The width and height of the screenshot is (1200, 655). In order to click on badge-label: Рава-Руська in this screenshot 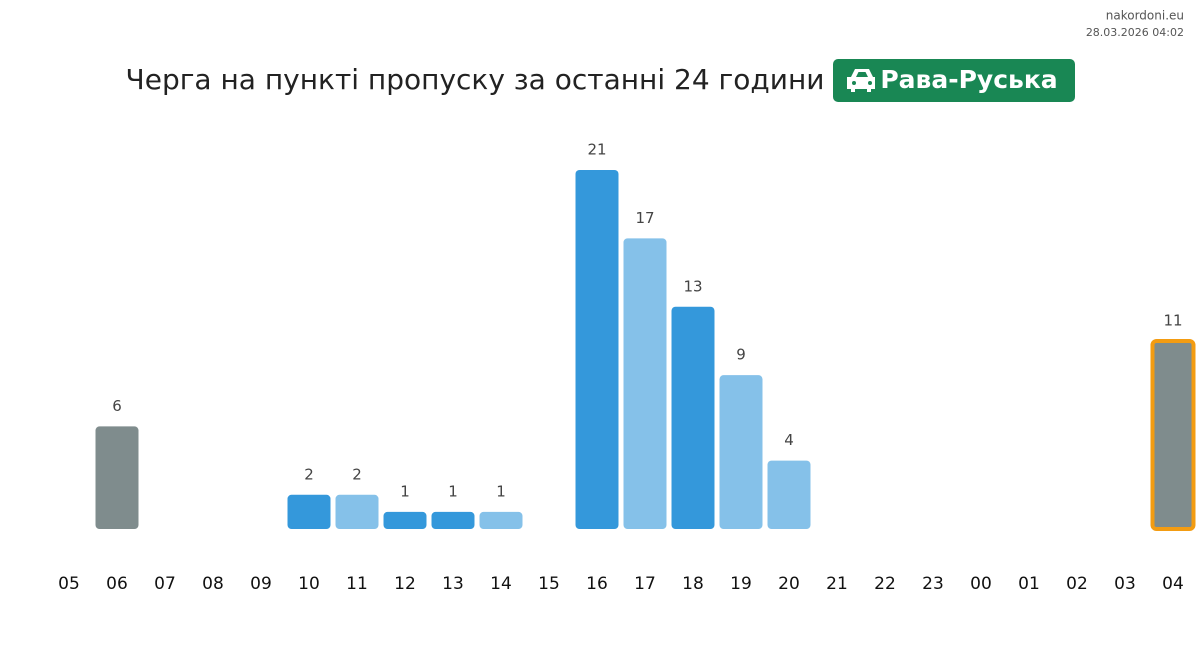, I will do `click(968, 79)`.